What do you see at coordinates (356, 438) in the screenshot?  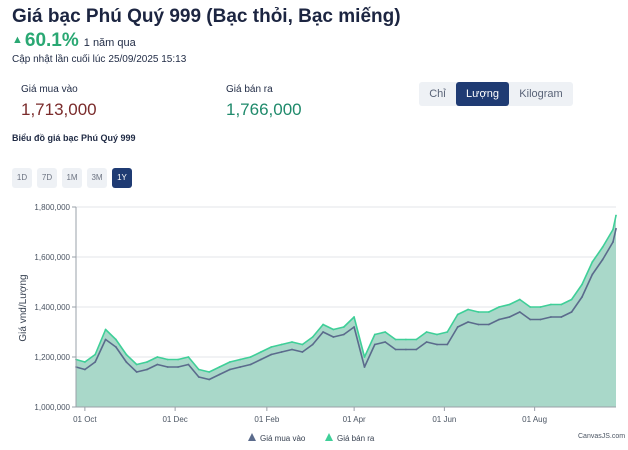 I see `legend-sell-label: Giá bán ra` at bounding box center [356, 438].